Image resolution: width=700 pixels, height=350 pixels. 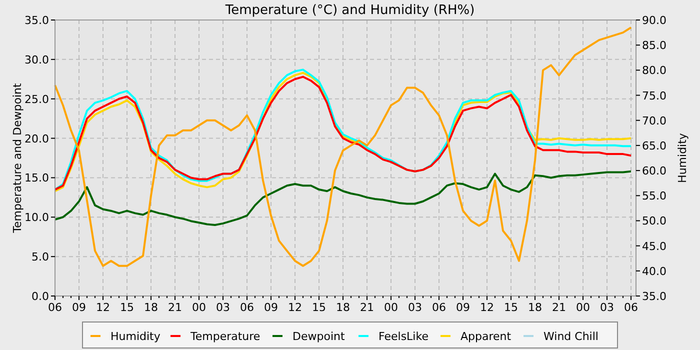 I want to click on y2-tick-label: 65.0, so click(x=654, y=145).